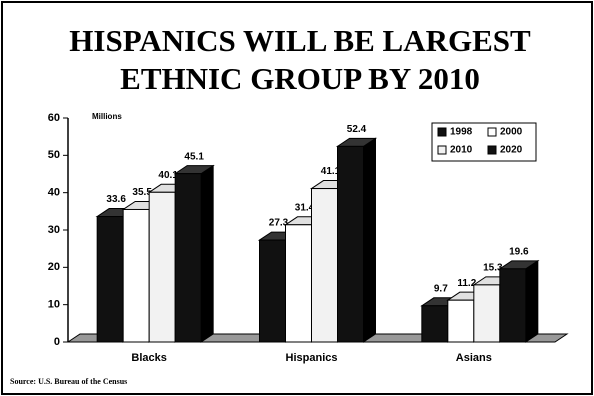 The height and width of the screenshot is (396, 594). What do you see at coordinates (461, 150) in the screenshot?
I see `legend-label: 2010` at bounding box center [461, 150].